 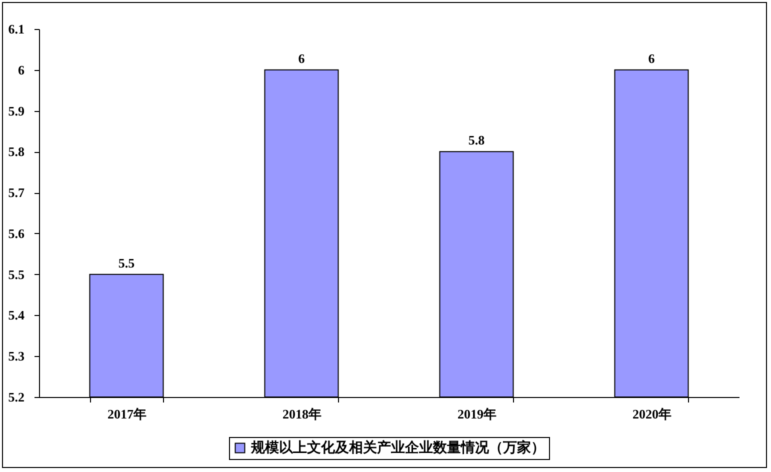 I want to click on y-tick-label: 5.7, so click(x=16, y=192).